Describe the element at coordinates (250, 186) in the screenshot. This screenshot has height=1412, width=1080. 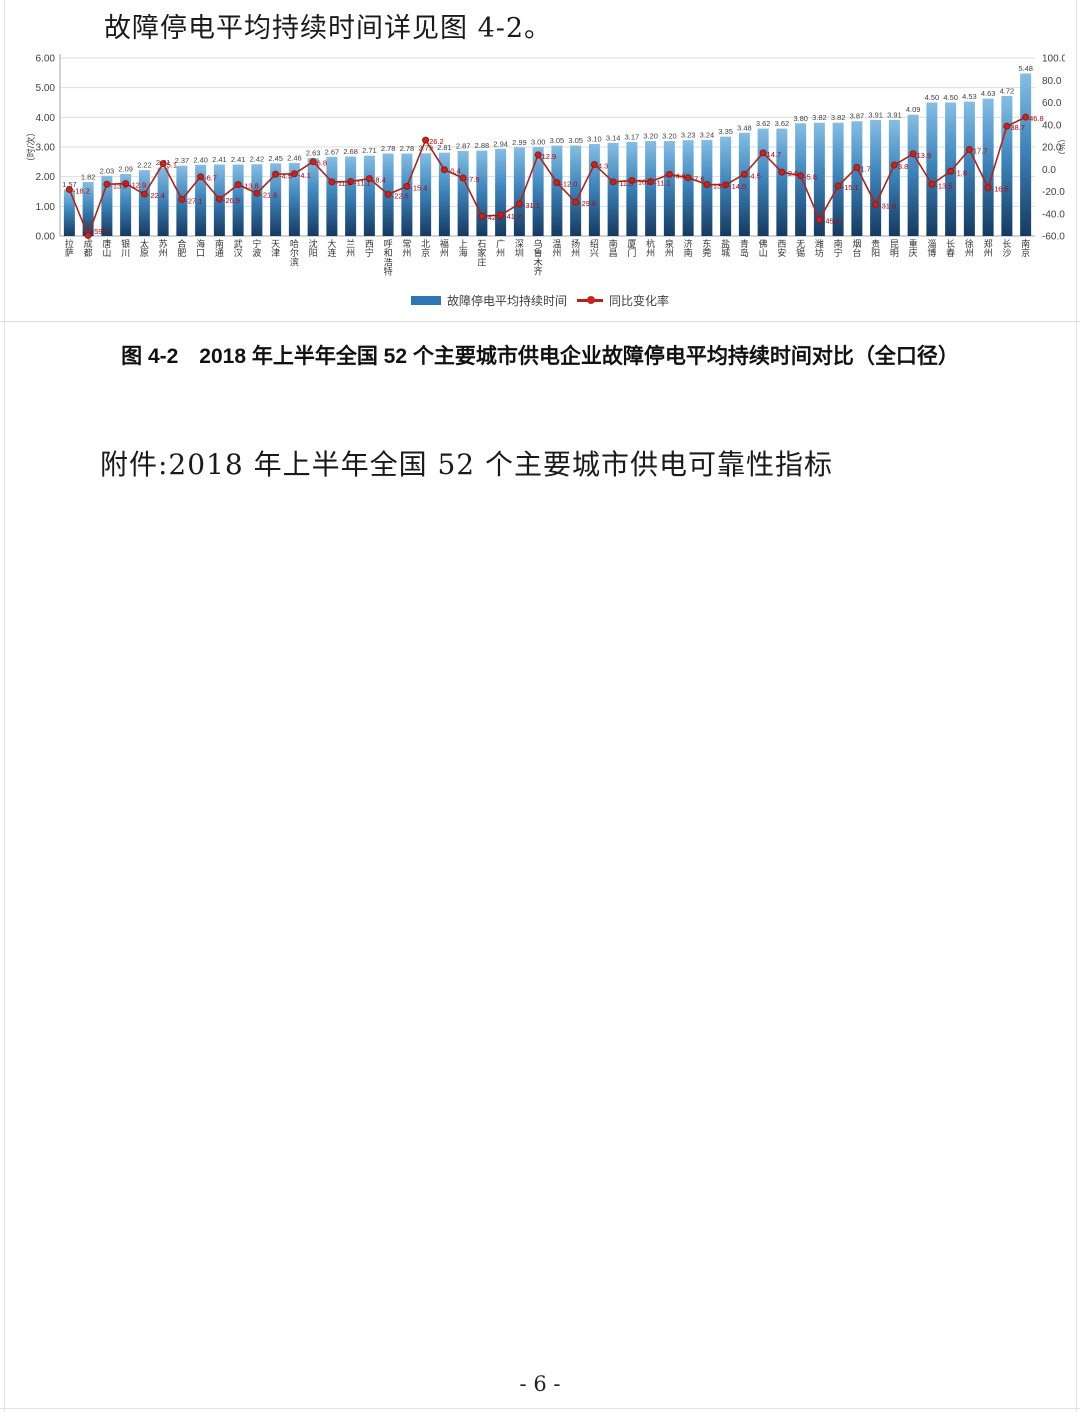
I see `line-value-label: -13.8` at that location.